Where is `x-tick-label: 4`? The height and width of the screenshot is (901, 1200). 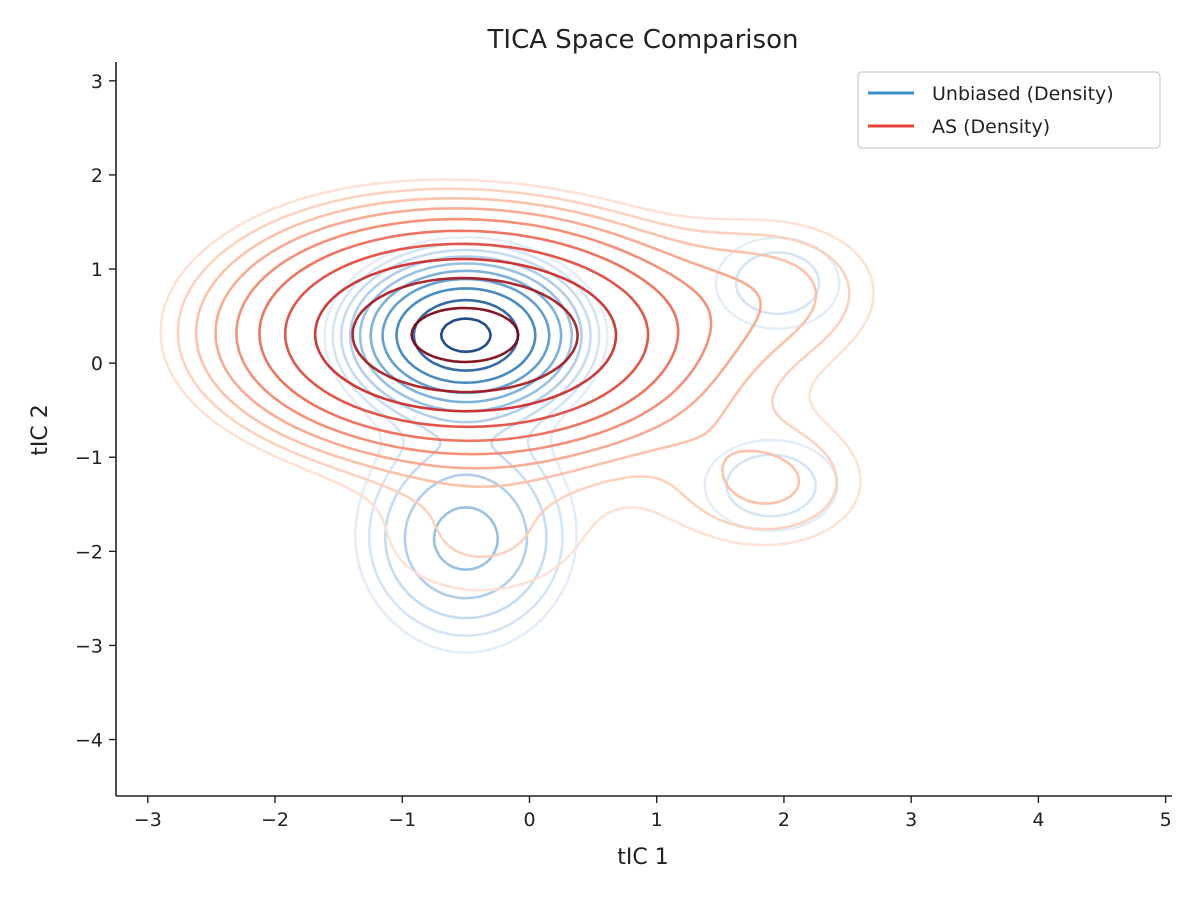
x-tick-label: 4 is located at coordinates (1038, 820).